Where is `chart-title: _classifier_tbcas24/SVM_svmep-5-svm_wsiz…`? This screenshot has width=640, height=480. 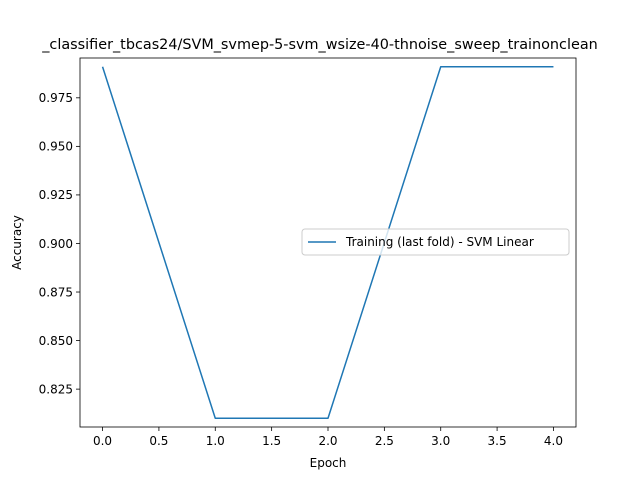 chart-title: _classifier_tbcas24/SVM_svmep-5-svm_wsiz… is located at coordinates (319, 45).